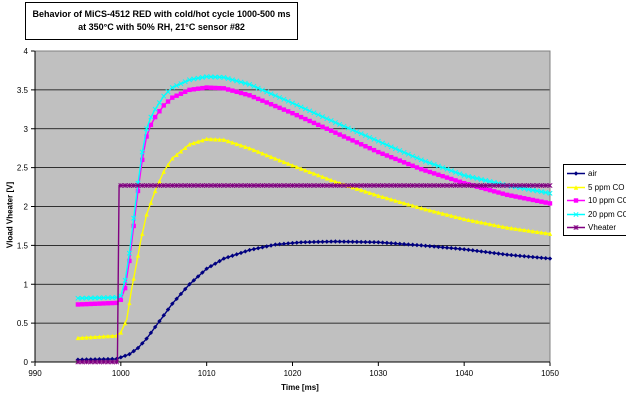 Image resolution: width=626 pixels, height=397 pixels. I want to click on legend-label: air, so click(592, 174).